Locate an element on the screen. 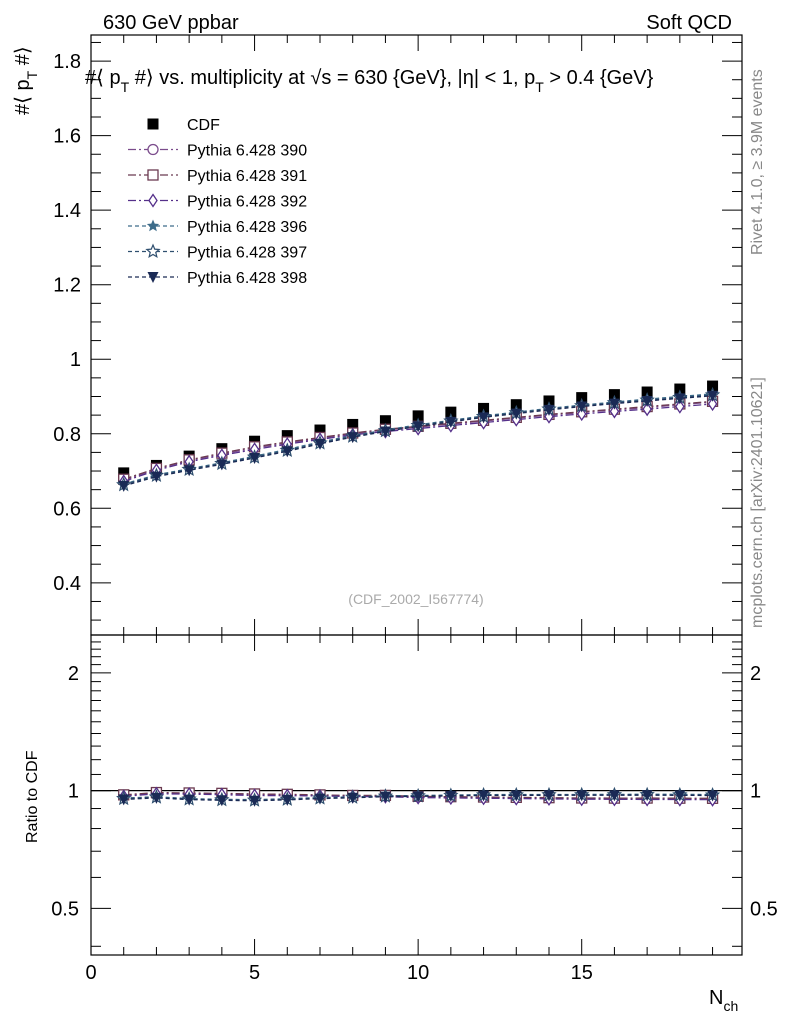  ratio-ytick-label-right: 1 is located at coordinates (755, 792).